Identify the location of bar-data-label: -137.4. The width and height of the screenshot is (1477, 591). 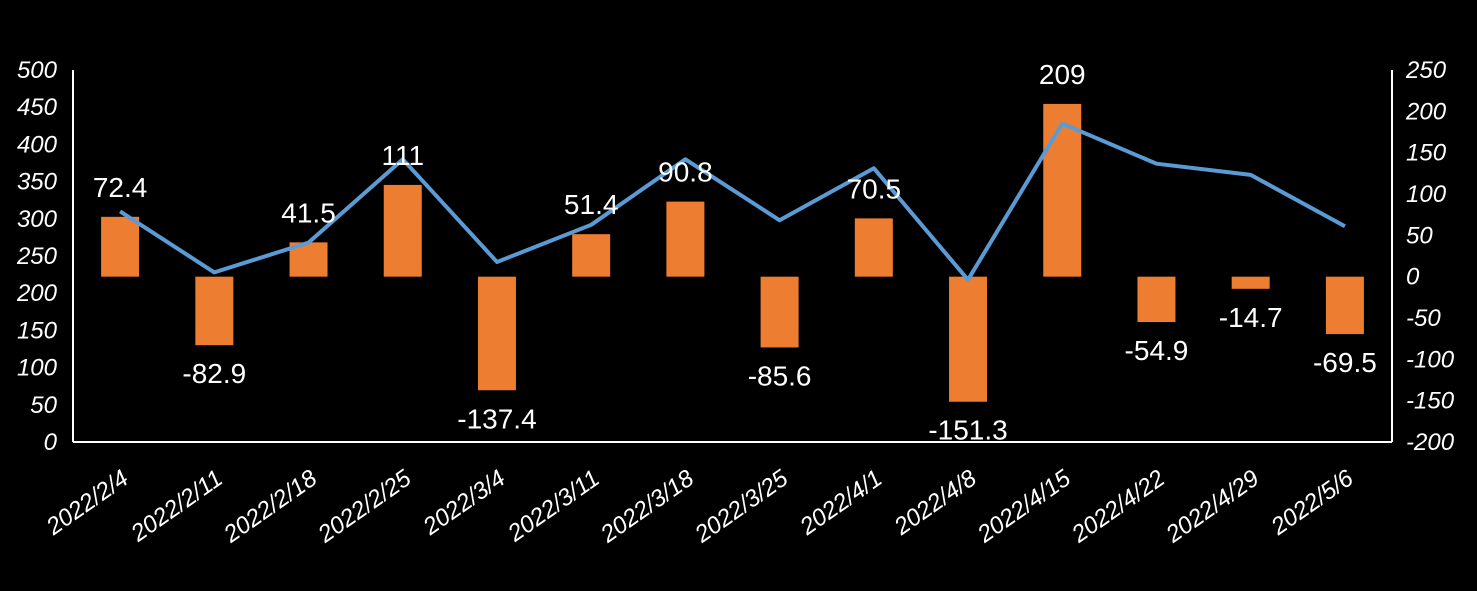
(496, 418).